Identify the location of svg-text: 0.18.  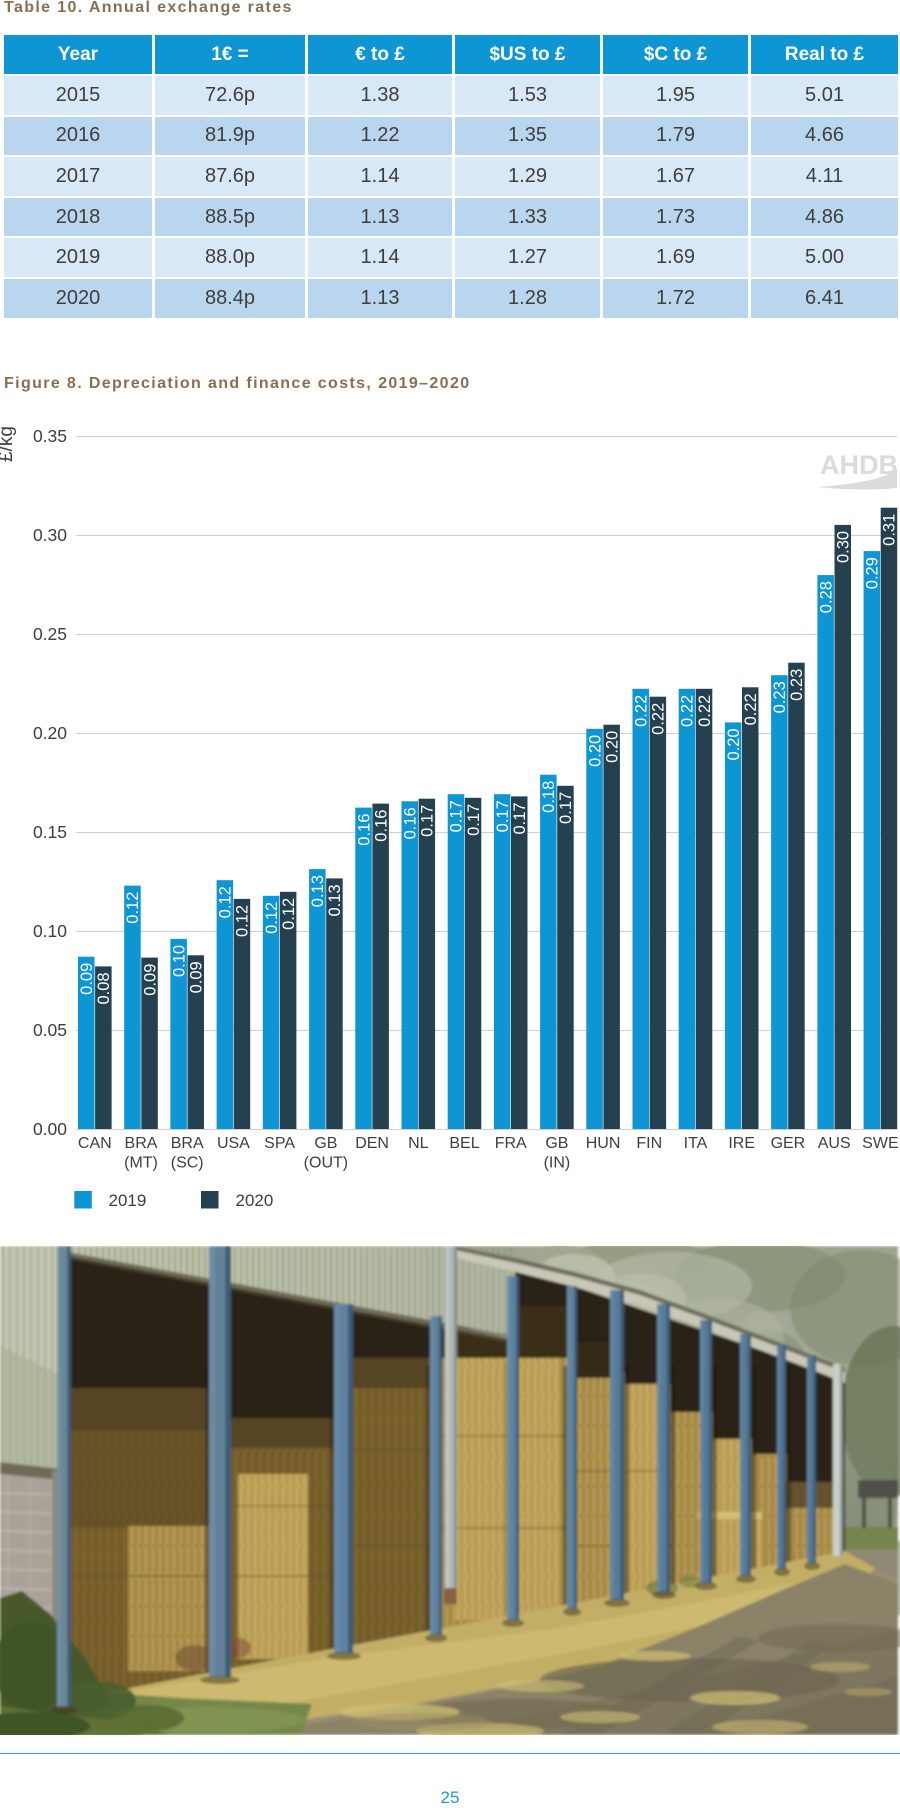
(549, 797).